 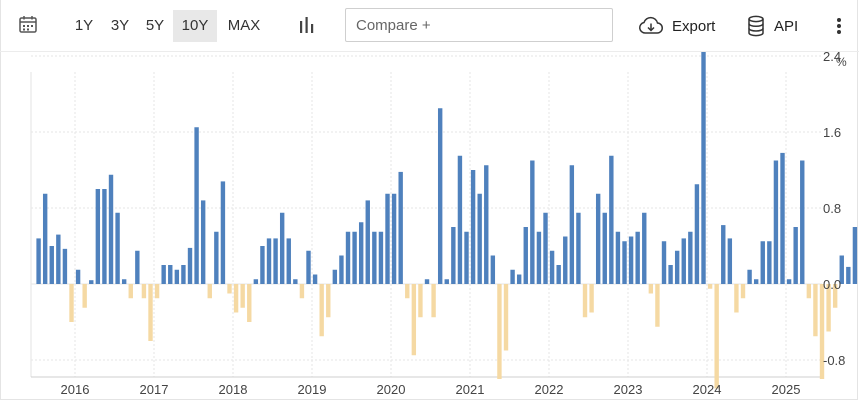 What do you see at coordinates (479, 25) in the screenshot?
I see `compare-input` at bounding box center [479, 25].